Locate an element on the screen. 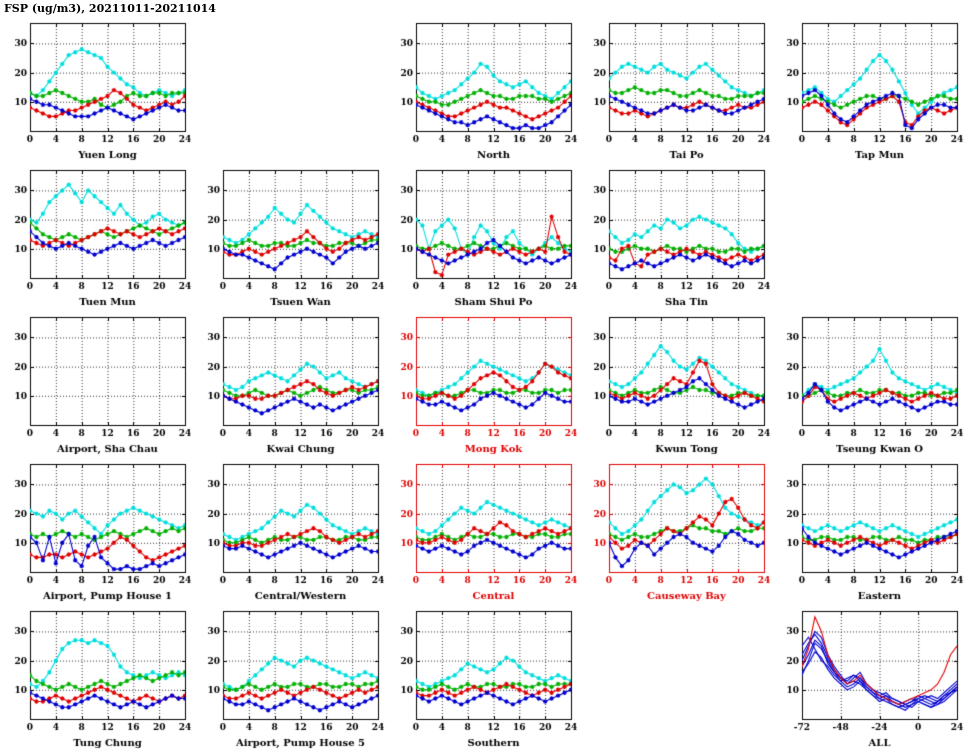  chart-airport-sha-chau is located at coordinates (96, 383).